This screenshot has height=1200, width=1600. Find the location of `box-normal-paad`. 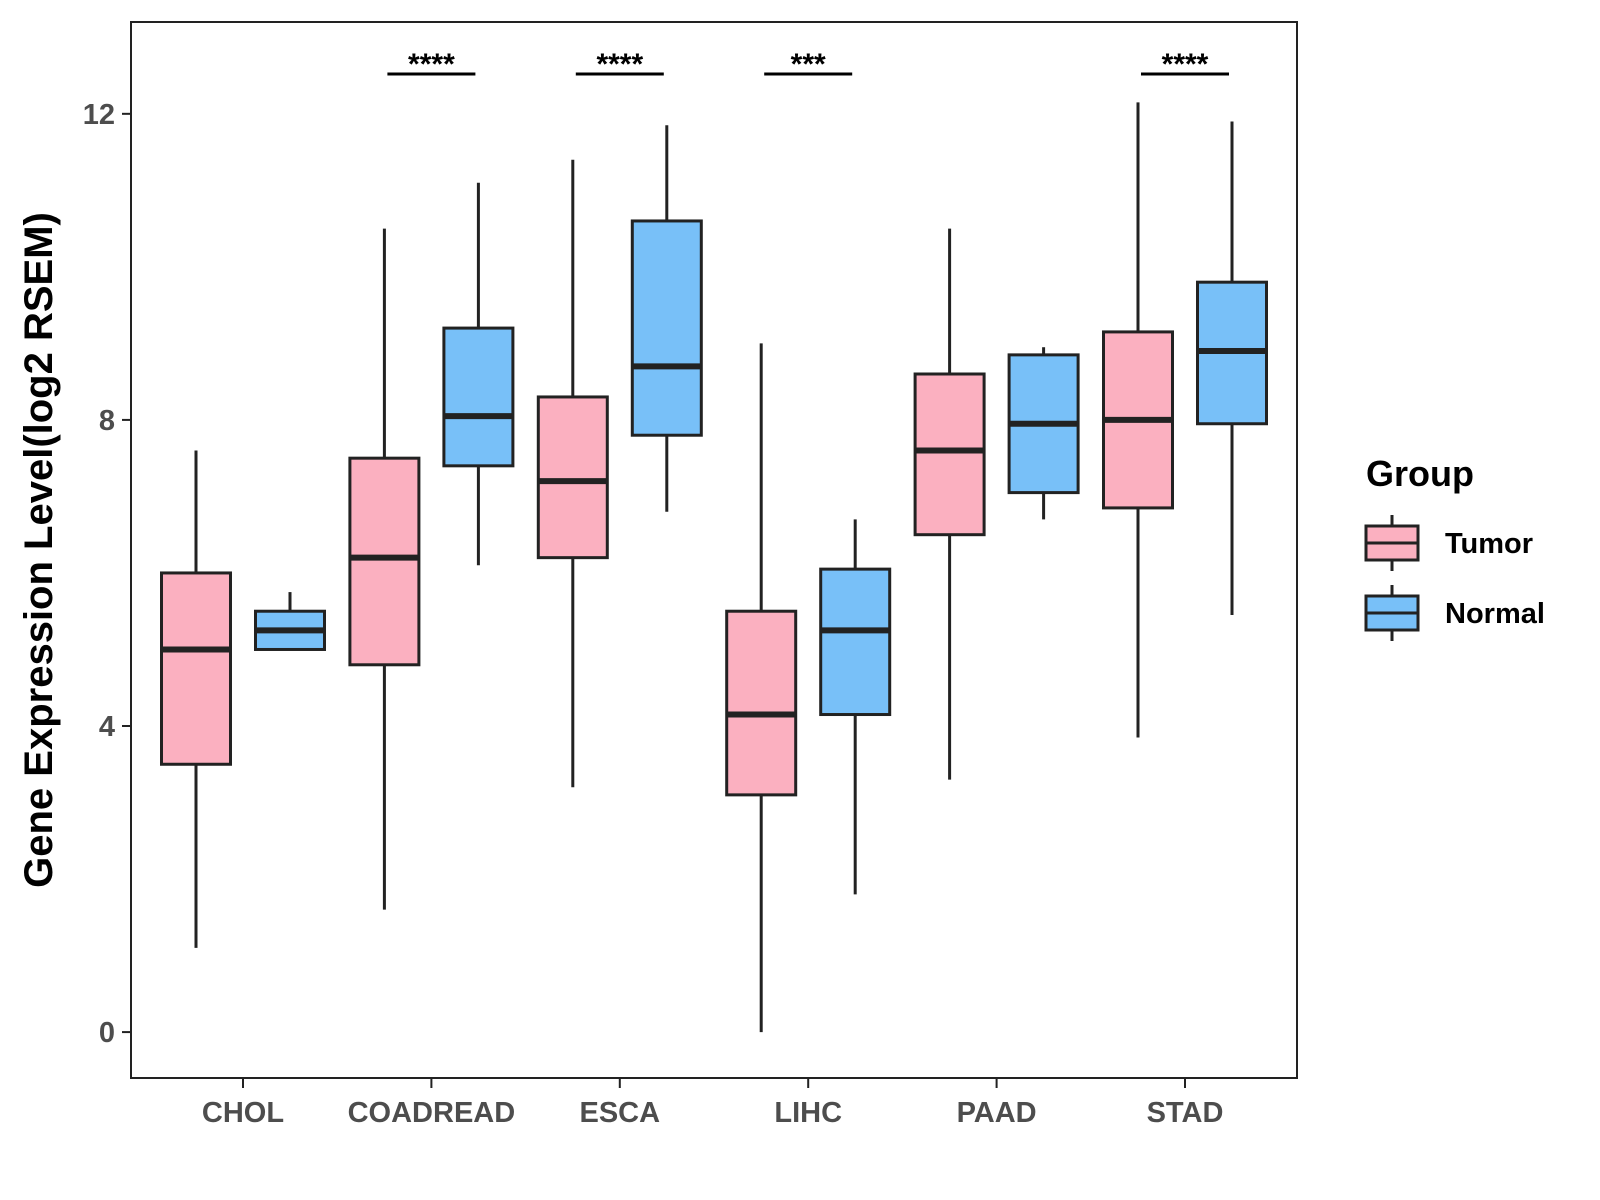

box-normal-paad is located at coordinates (1043, 433).